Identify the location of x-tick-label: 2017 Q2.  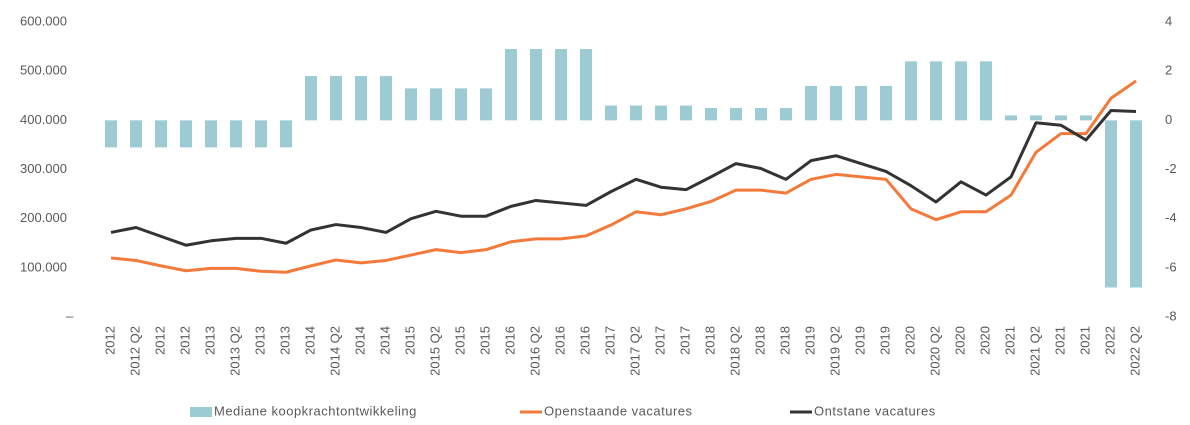
(634, 351).